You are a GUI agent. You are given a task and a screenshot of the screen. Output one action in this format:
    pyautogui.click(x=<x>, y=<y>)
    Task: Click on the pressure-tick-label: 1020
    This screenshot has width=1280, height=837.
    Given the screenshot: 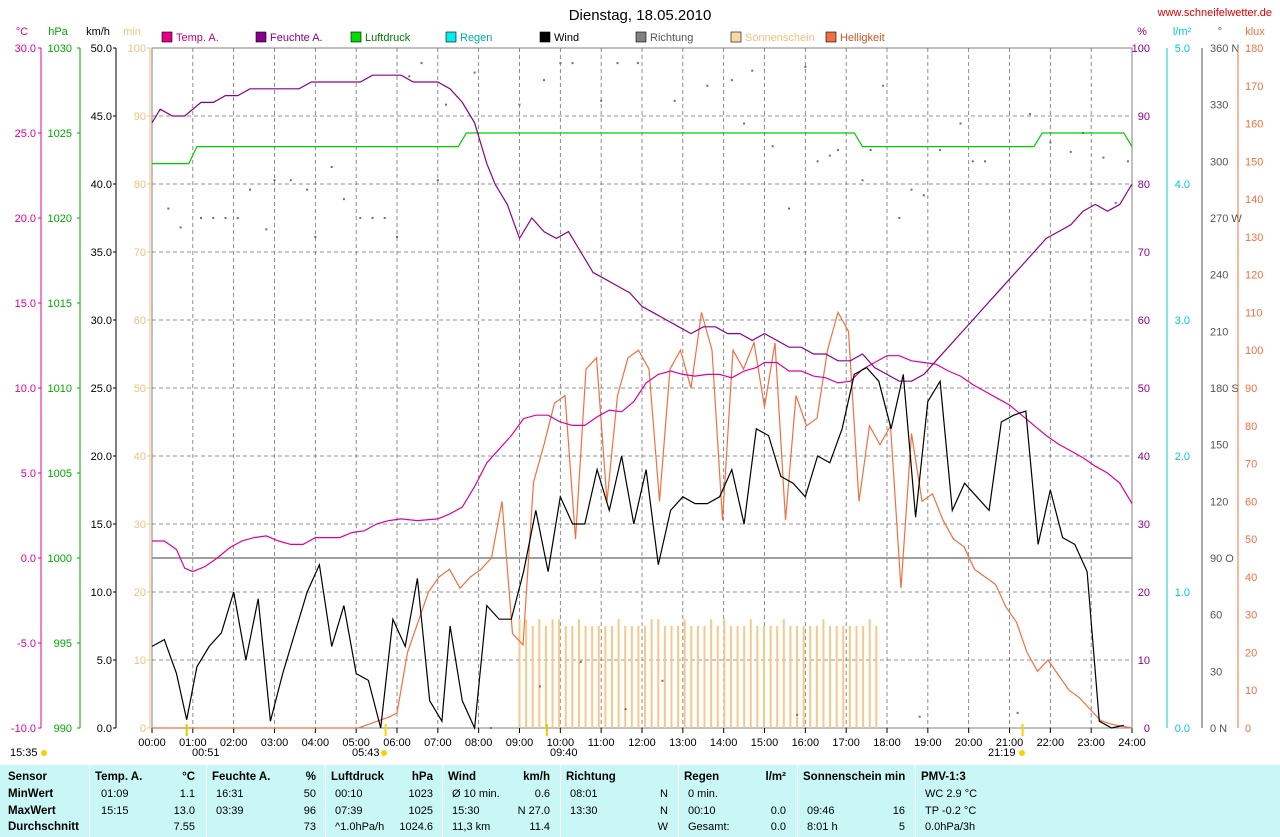 What is the action you would take?
    pyautogui.click(x=60, y=219)
    